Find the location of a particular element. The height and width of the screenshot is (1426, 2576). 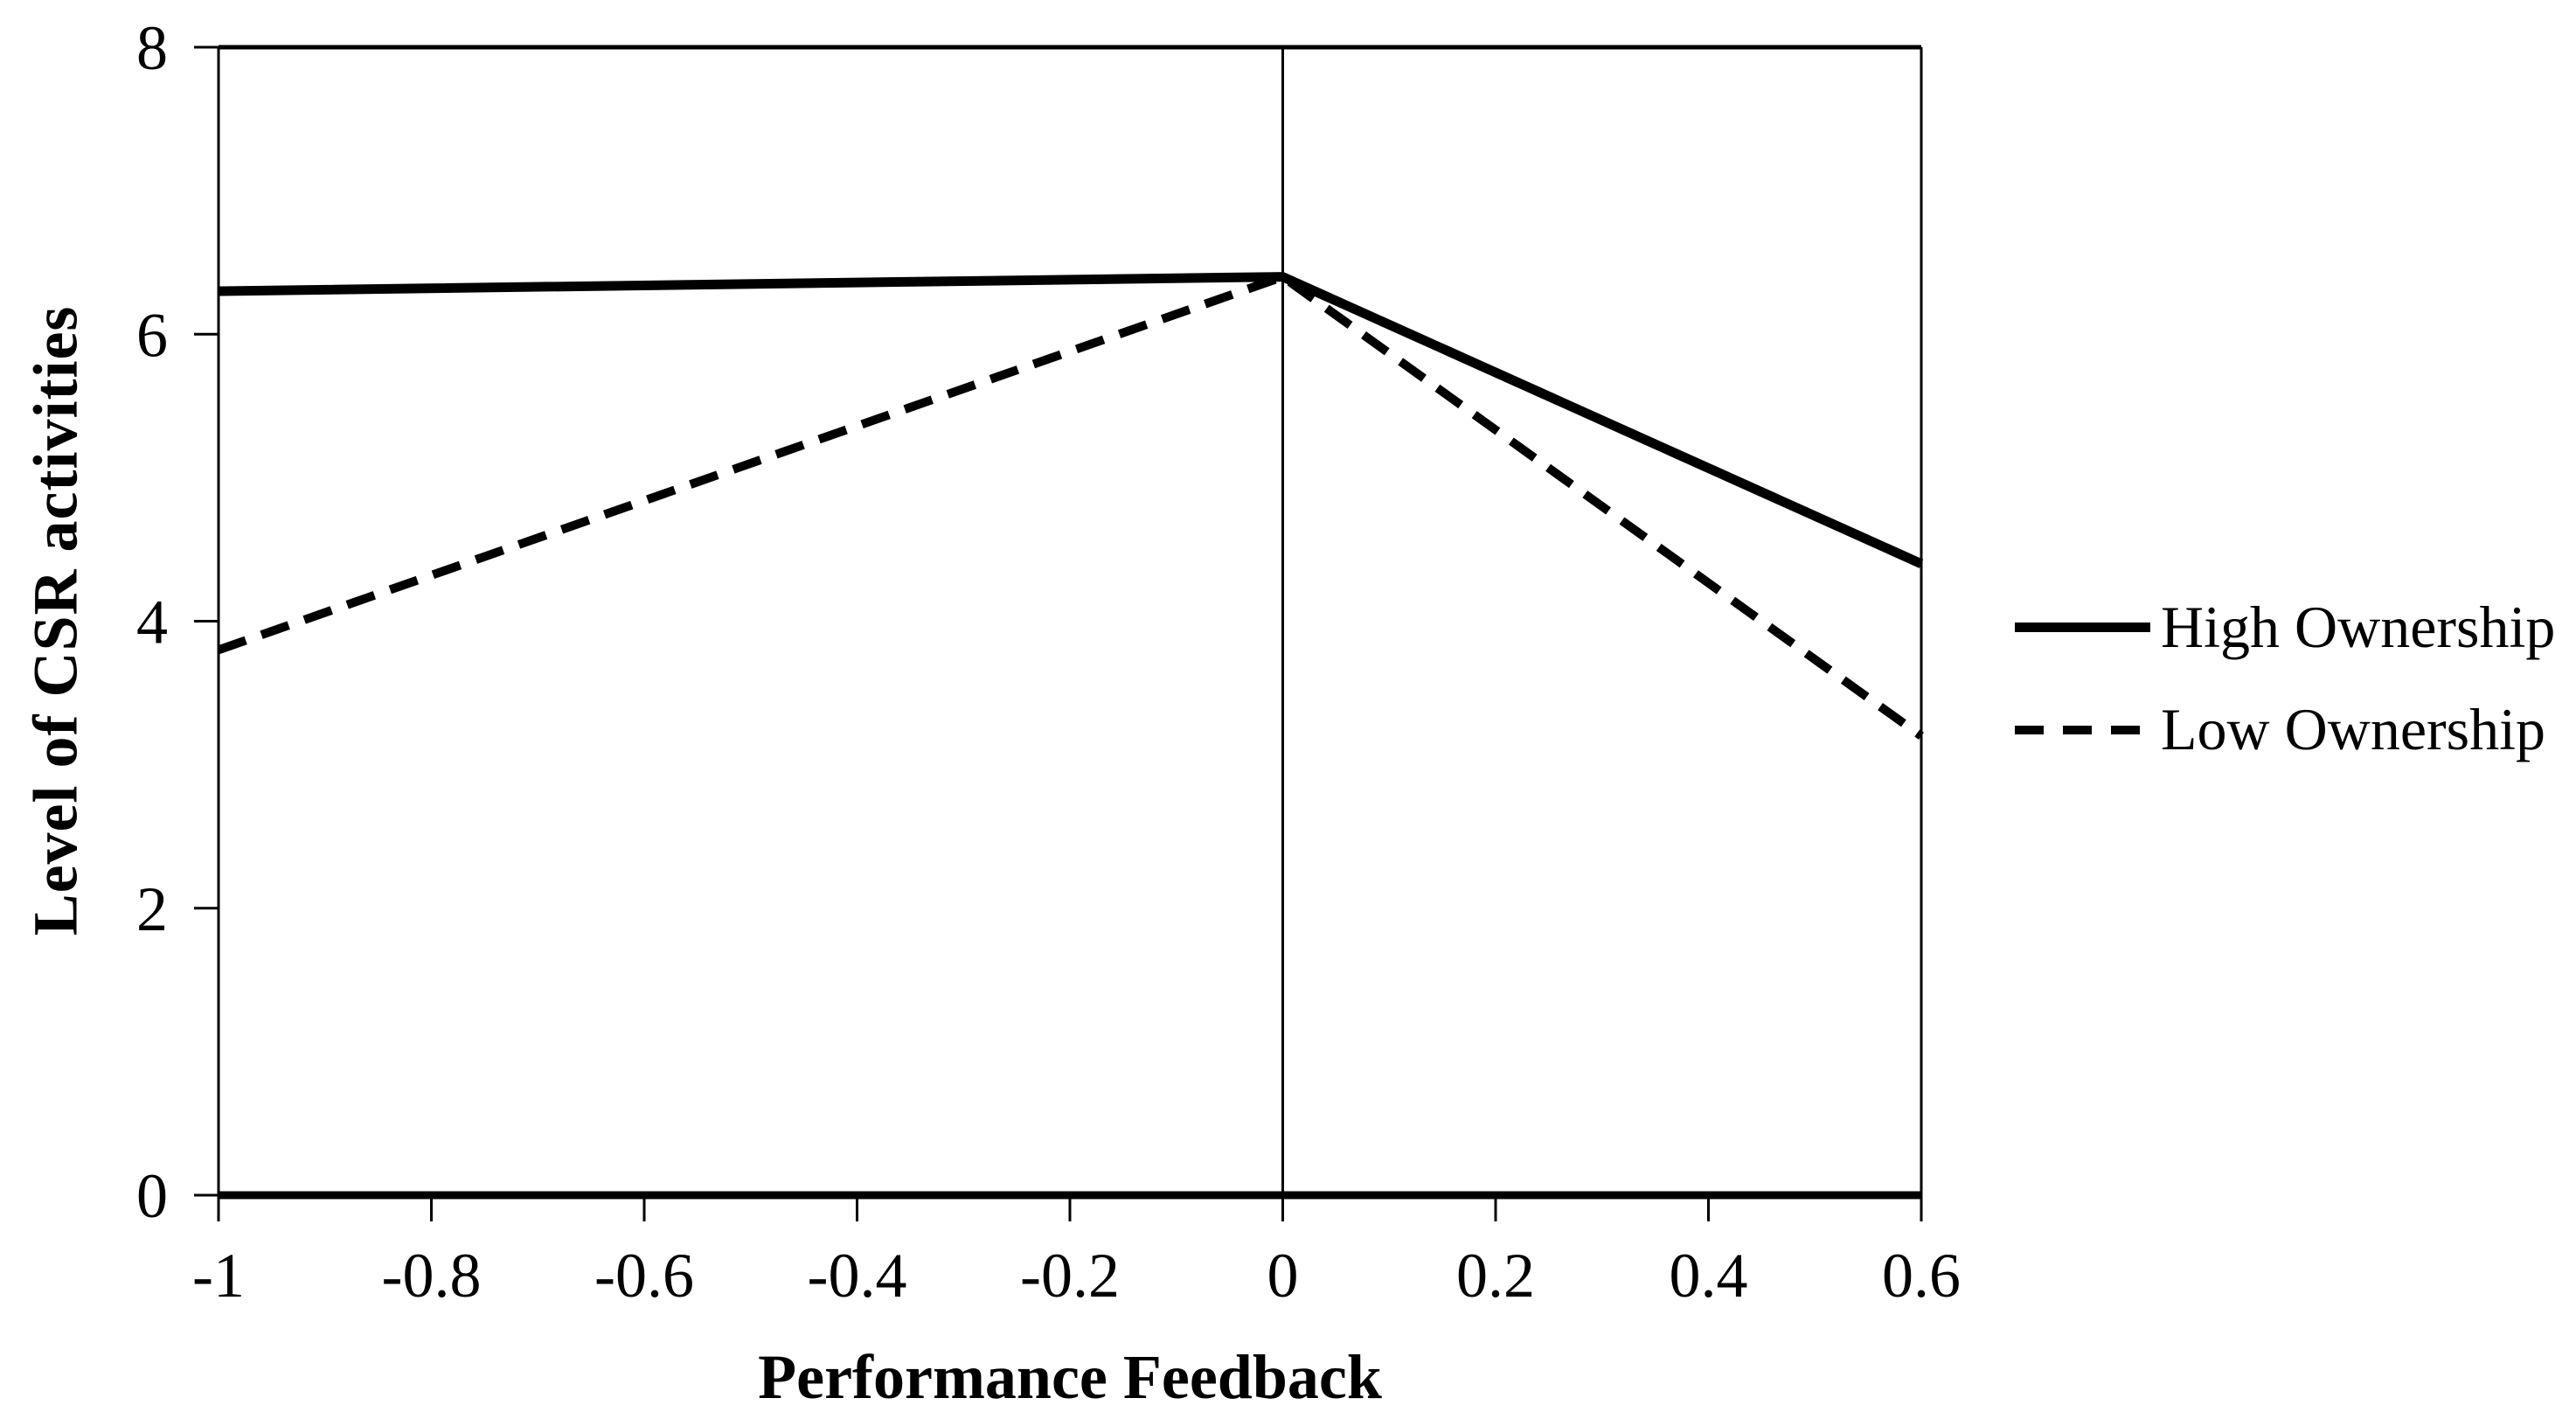

x-tick-label: -0.6 is located at coordinates (644, 1276).